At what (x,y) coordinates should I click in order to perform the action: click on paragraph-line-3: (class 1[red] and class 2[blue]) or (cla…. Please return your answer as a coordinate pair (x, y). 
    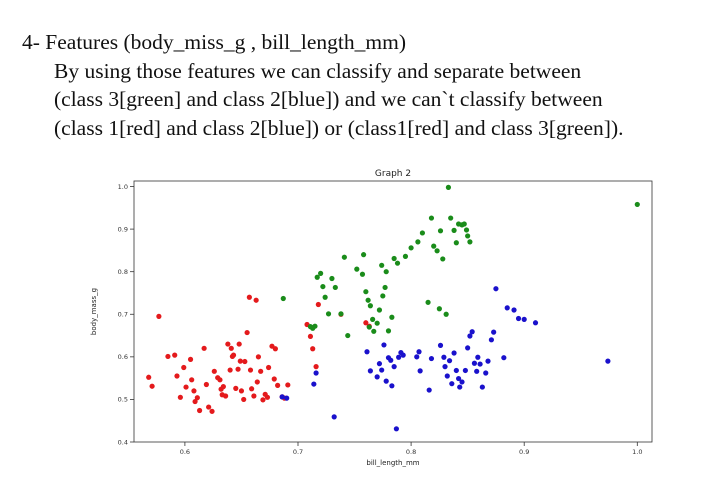
    Looking at the image, I should click on (339, 127).